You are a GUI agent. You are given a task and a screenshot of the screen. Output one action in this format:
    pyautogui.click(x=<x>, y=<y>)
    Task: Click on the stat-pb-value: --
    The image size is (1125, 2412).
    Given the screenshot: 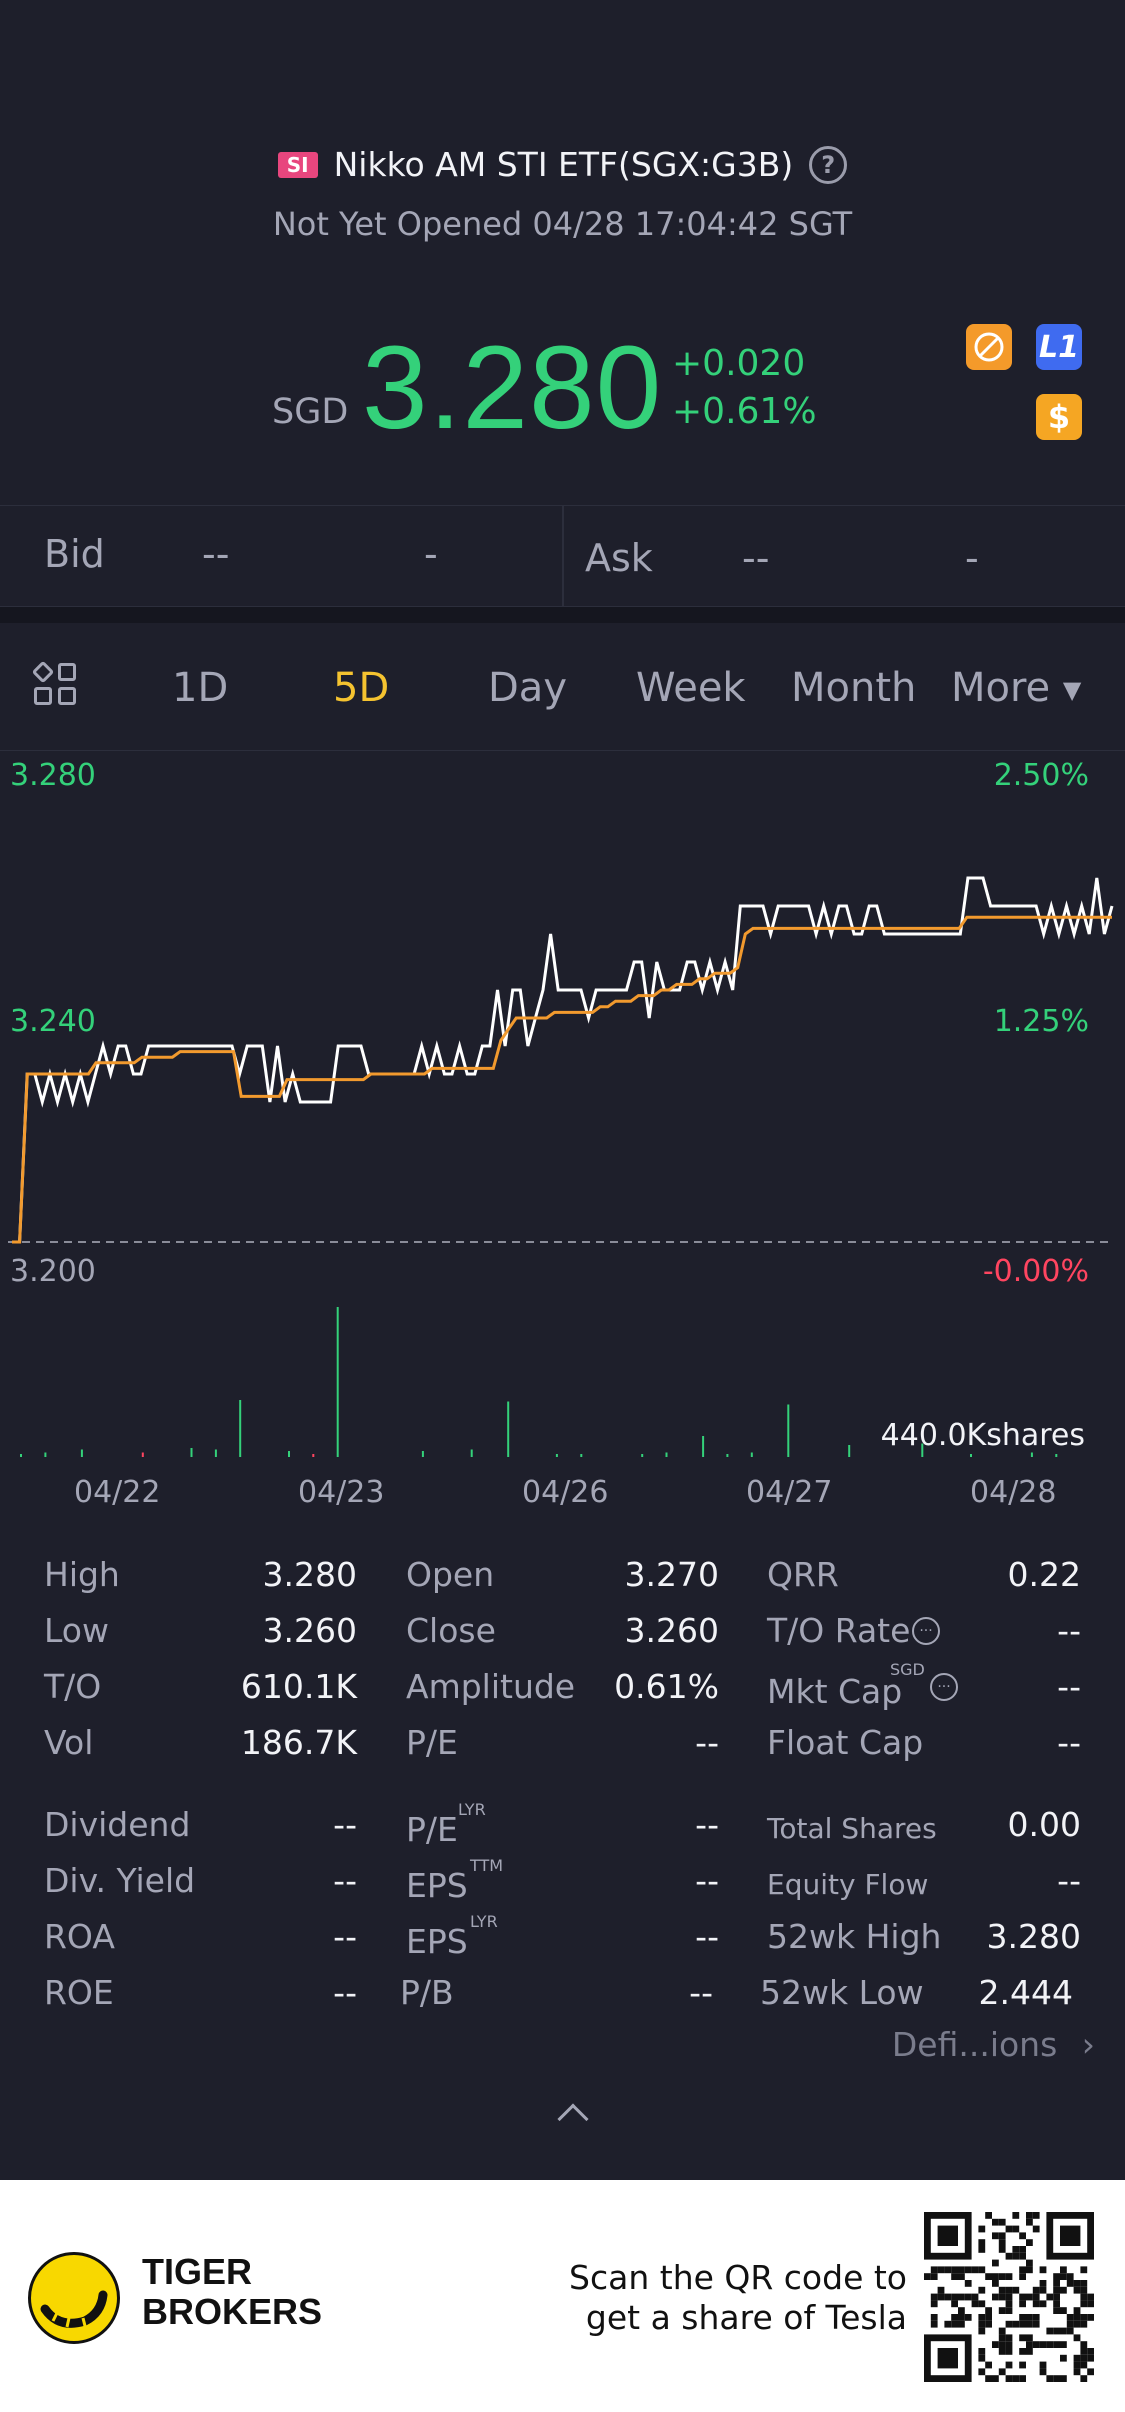 What is the action you would take?
    pyautogui.click(x=701, y=1992)
    